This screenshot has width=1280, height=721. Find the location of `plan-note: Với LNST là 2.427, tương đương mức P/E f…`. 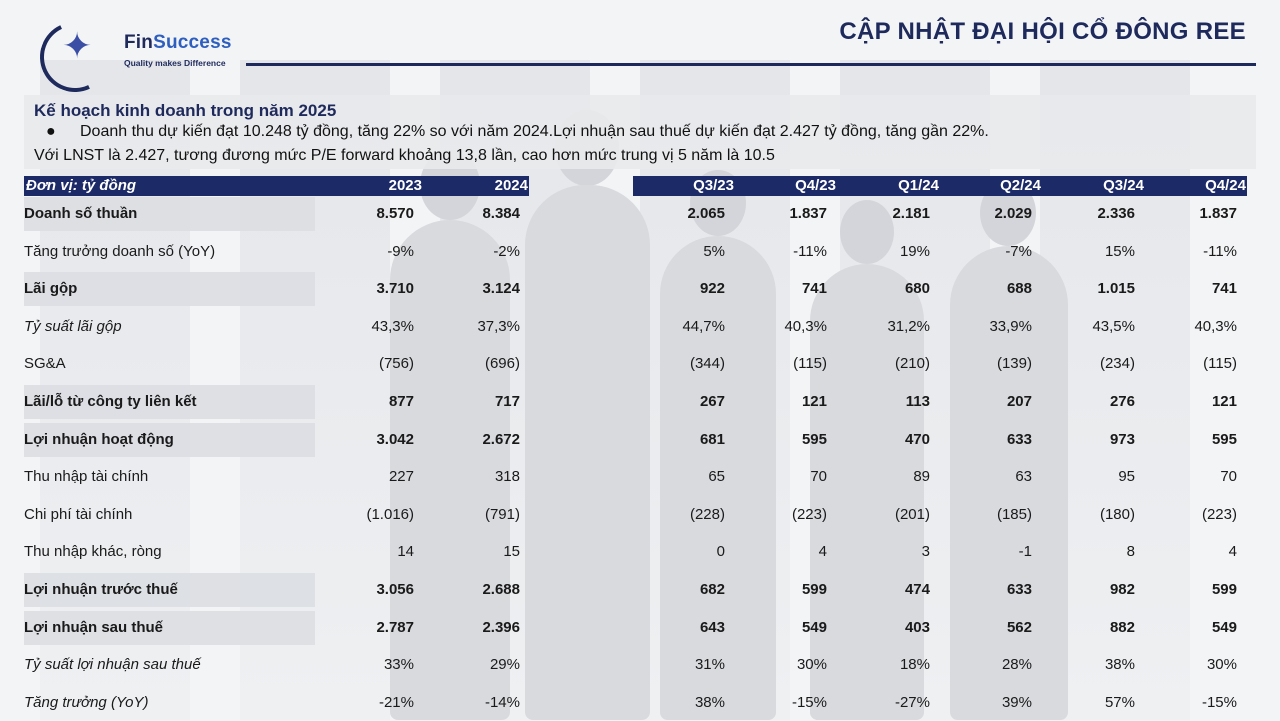

plan-note: Với LNST là 2.427, tương đương mức P/E f… is located at coordinates (404, 155).